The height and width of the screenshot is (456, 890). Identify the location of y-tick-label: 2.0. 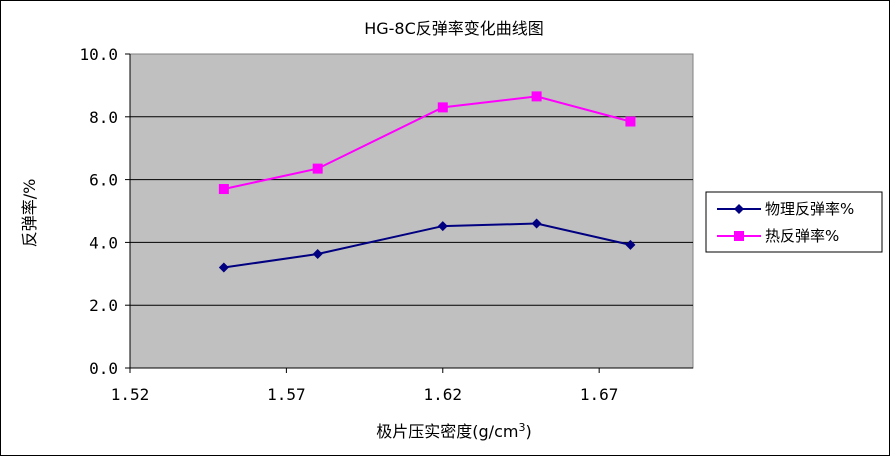
(103, 305).